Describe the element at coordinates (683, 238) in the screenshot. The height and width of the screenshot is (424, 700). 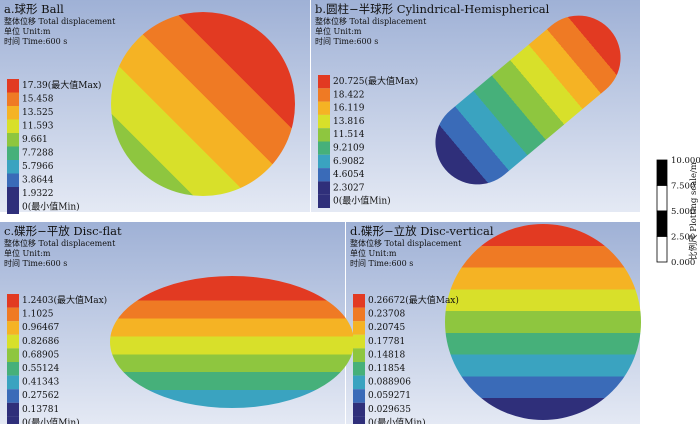
I see `scale-tick: 2.500` at that location.